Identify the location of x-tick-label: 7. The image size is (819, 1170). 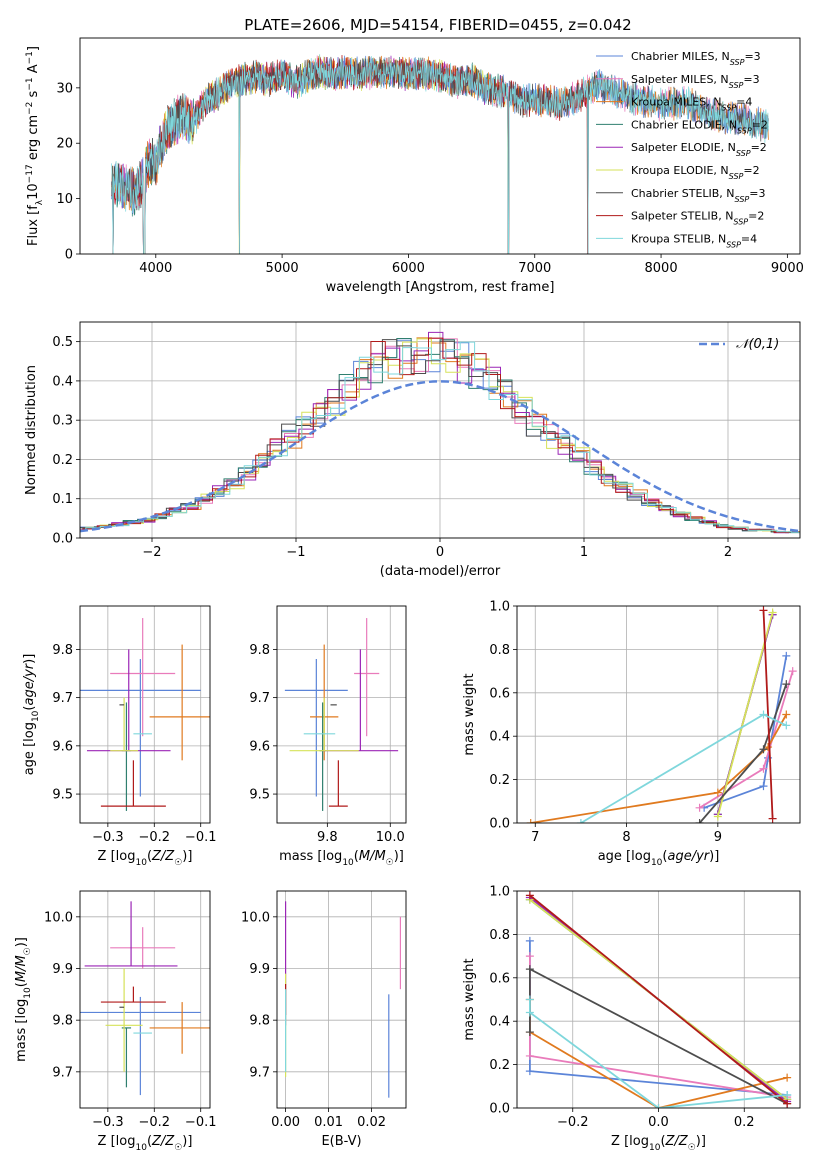
(535, 837).